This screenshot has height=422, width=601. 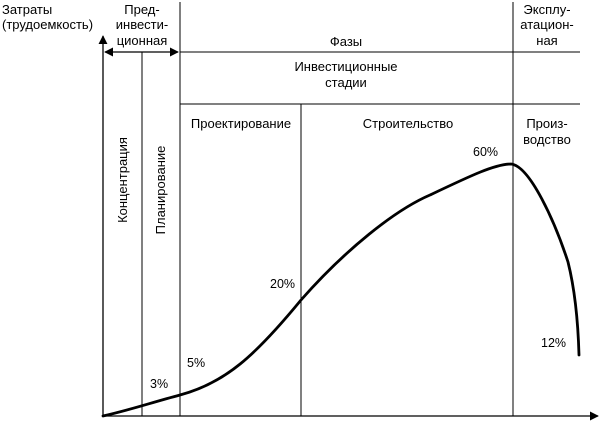 What do you see at coordinates (160, 190) in the screenshot?
I see `stage-planning: Планирование` at bounding box center [160, 190].